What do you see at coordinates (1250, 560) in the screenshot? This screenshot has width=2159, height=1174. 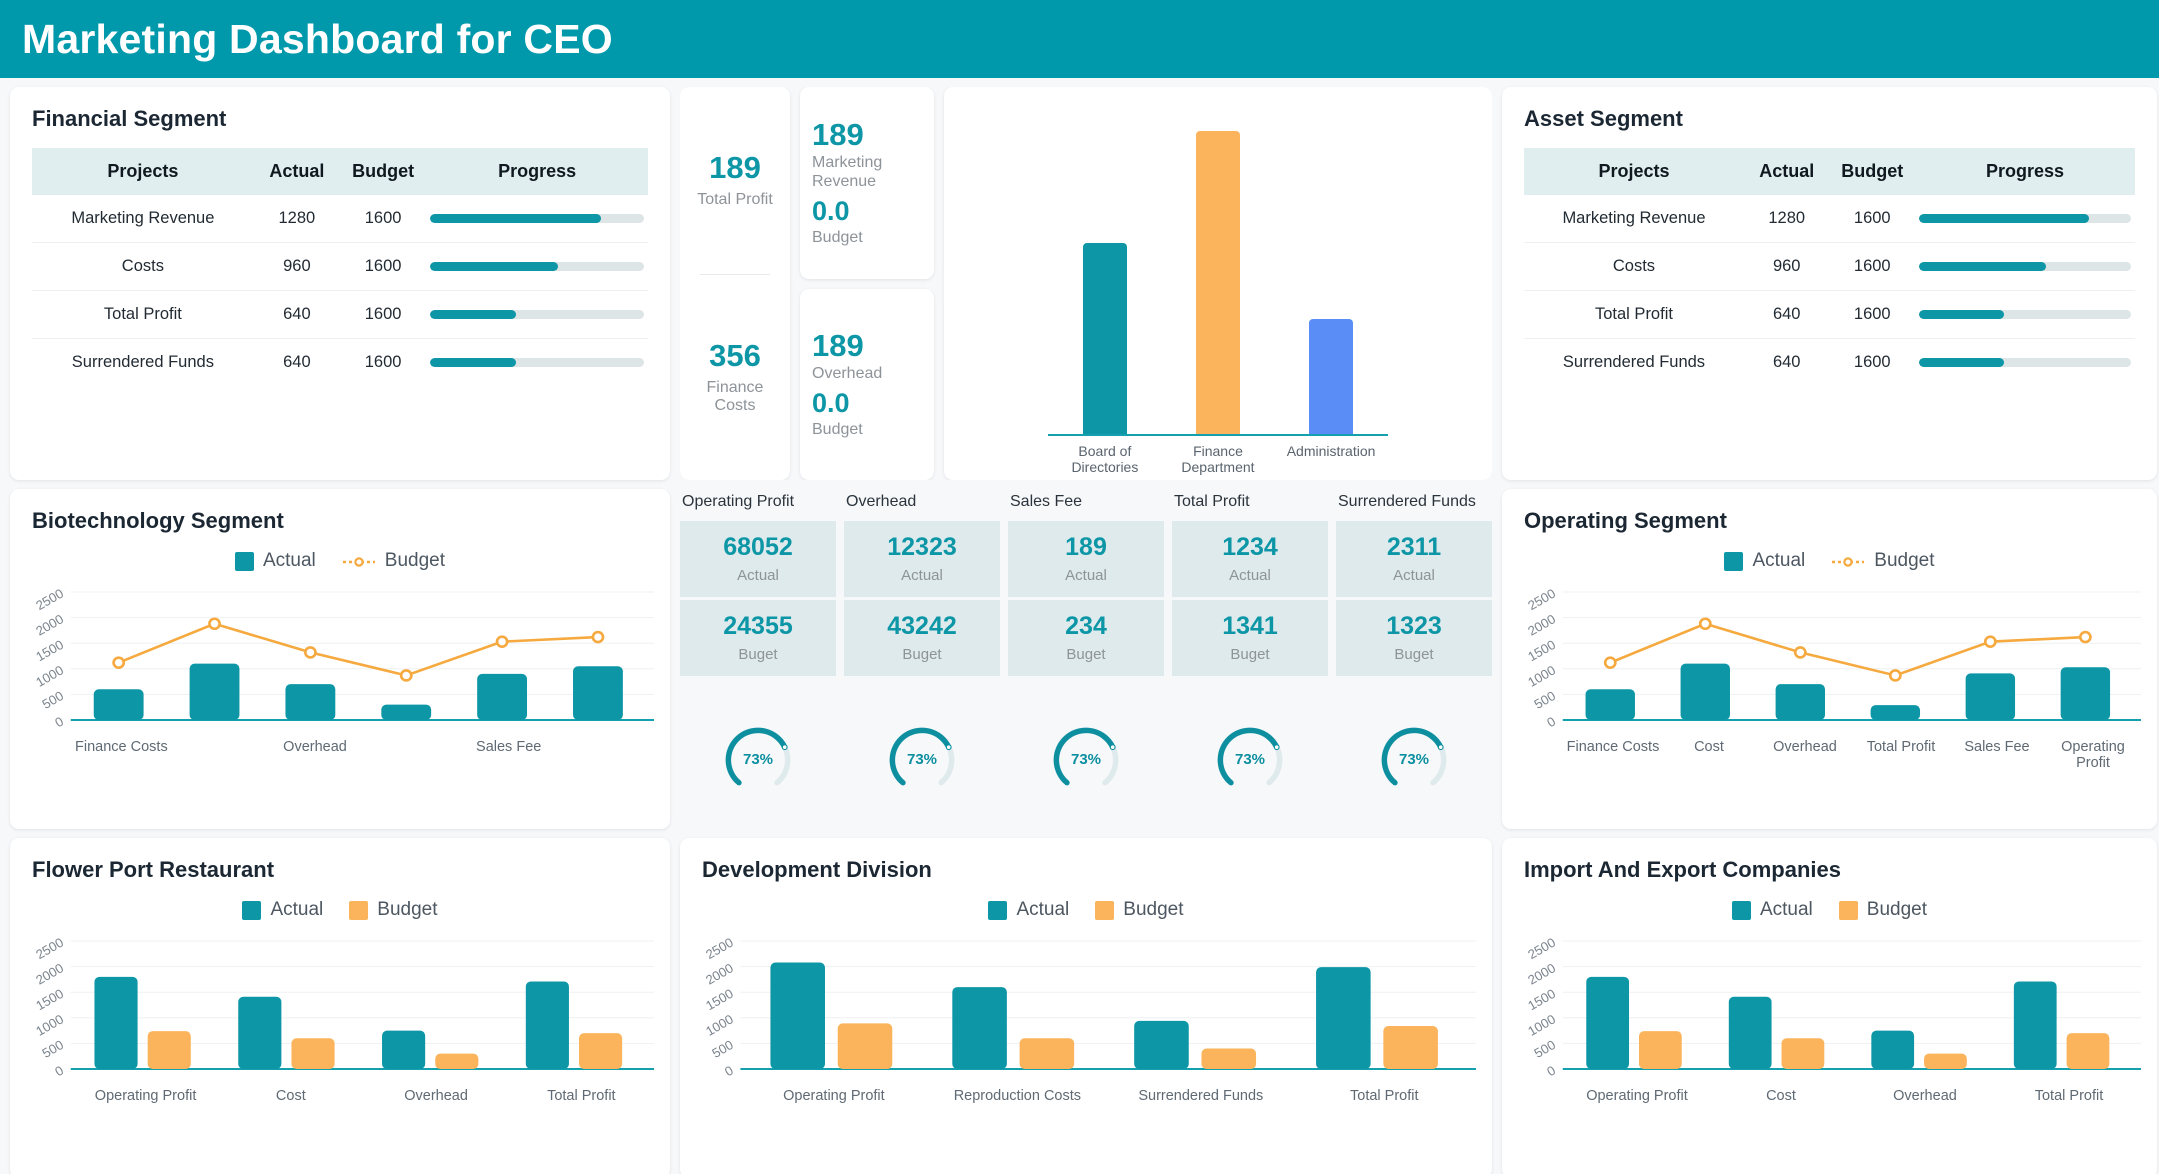 I see `kpi-actual-cell: 1234 Actual` at bounding box center [1250, 560].